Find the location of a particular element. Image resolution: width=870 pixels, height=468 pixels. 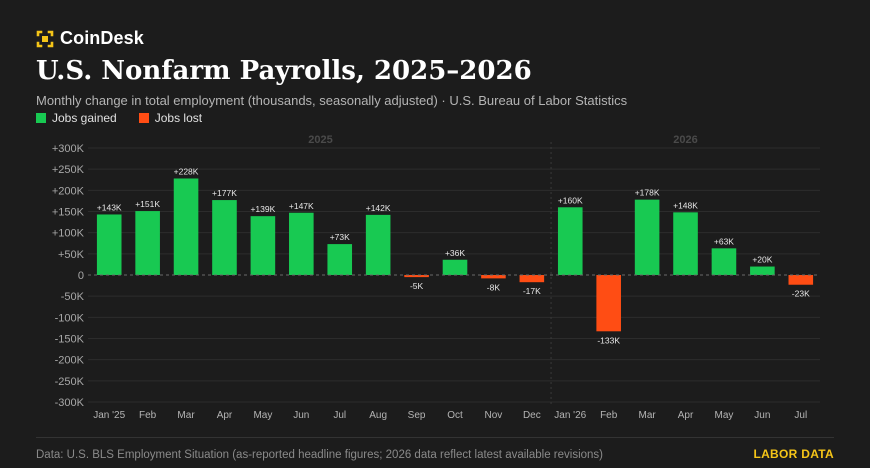

data-label: +143K is located at coordinates (109, 207).